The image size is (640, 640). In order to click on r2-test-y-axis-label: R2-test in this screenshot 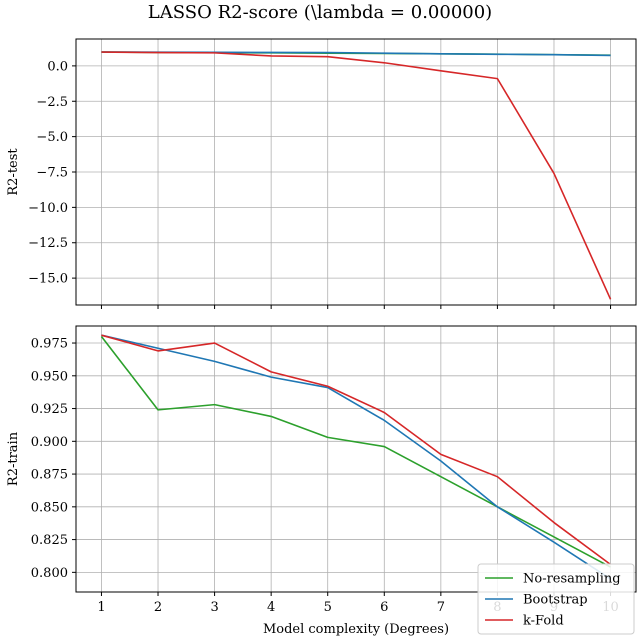, I will do `click(13, 172)`.